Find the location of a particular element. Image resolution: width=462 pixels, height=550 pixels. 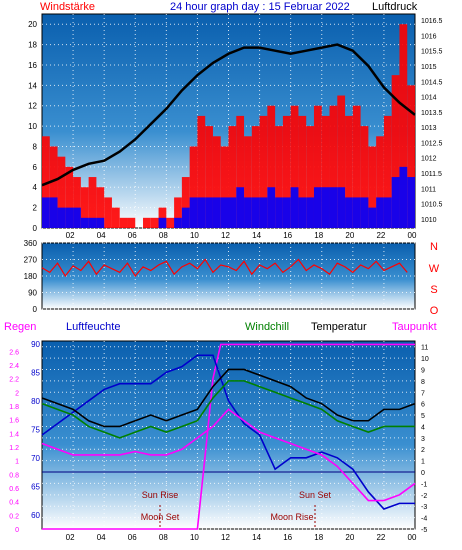

moon-rise-annotation: Moon Rise is located at coordinates (291, 517).